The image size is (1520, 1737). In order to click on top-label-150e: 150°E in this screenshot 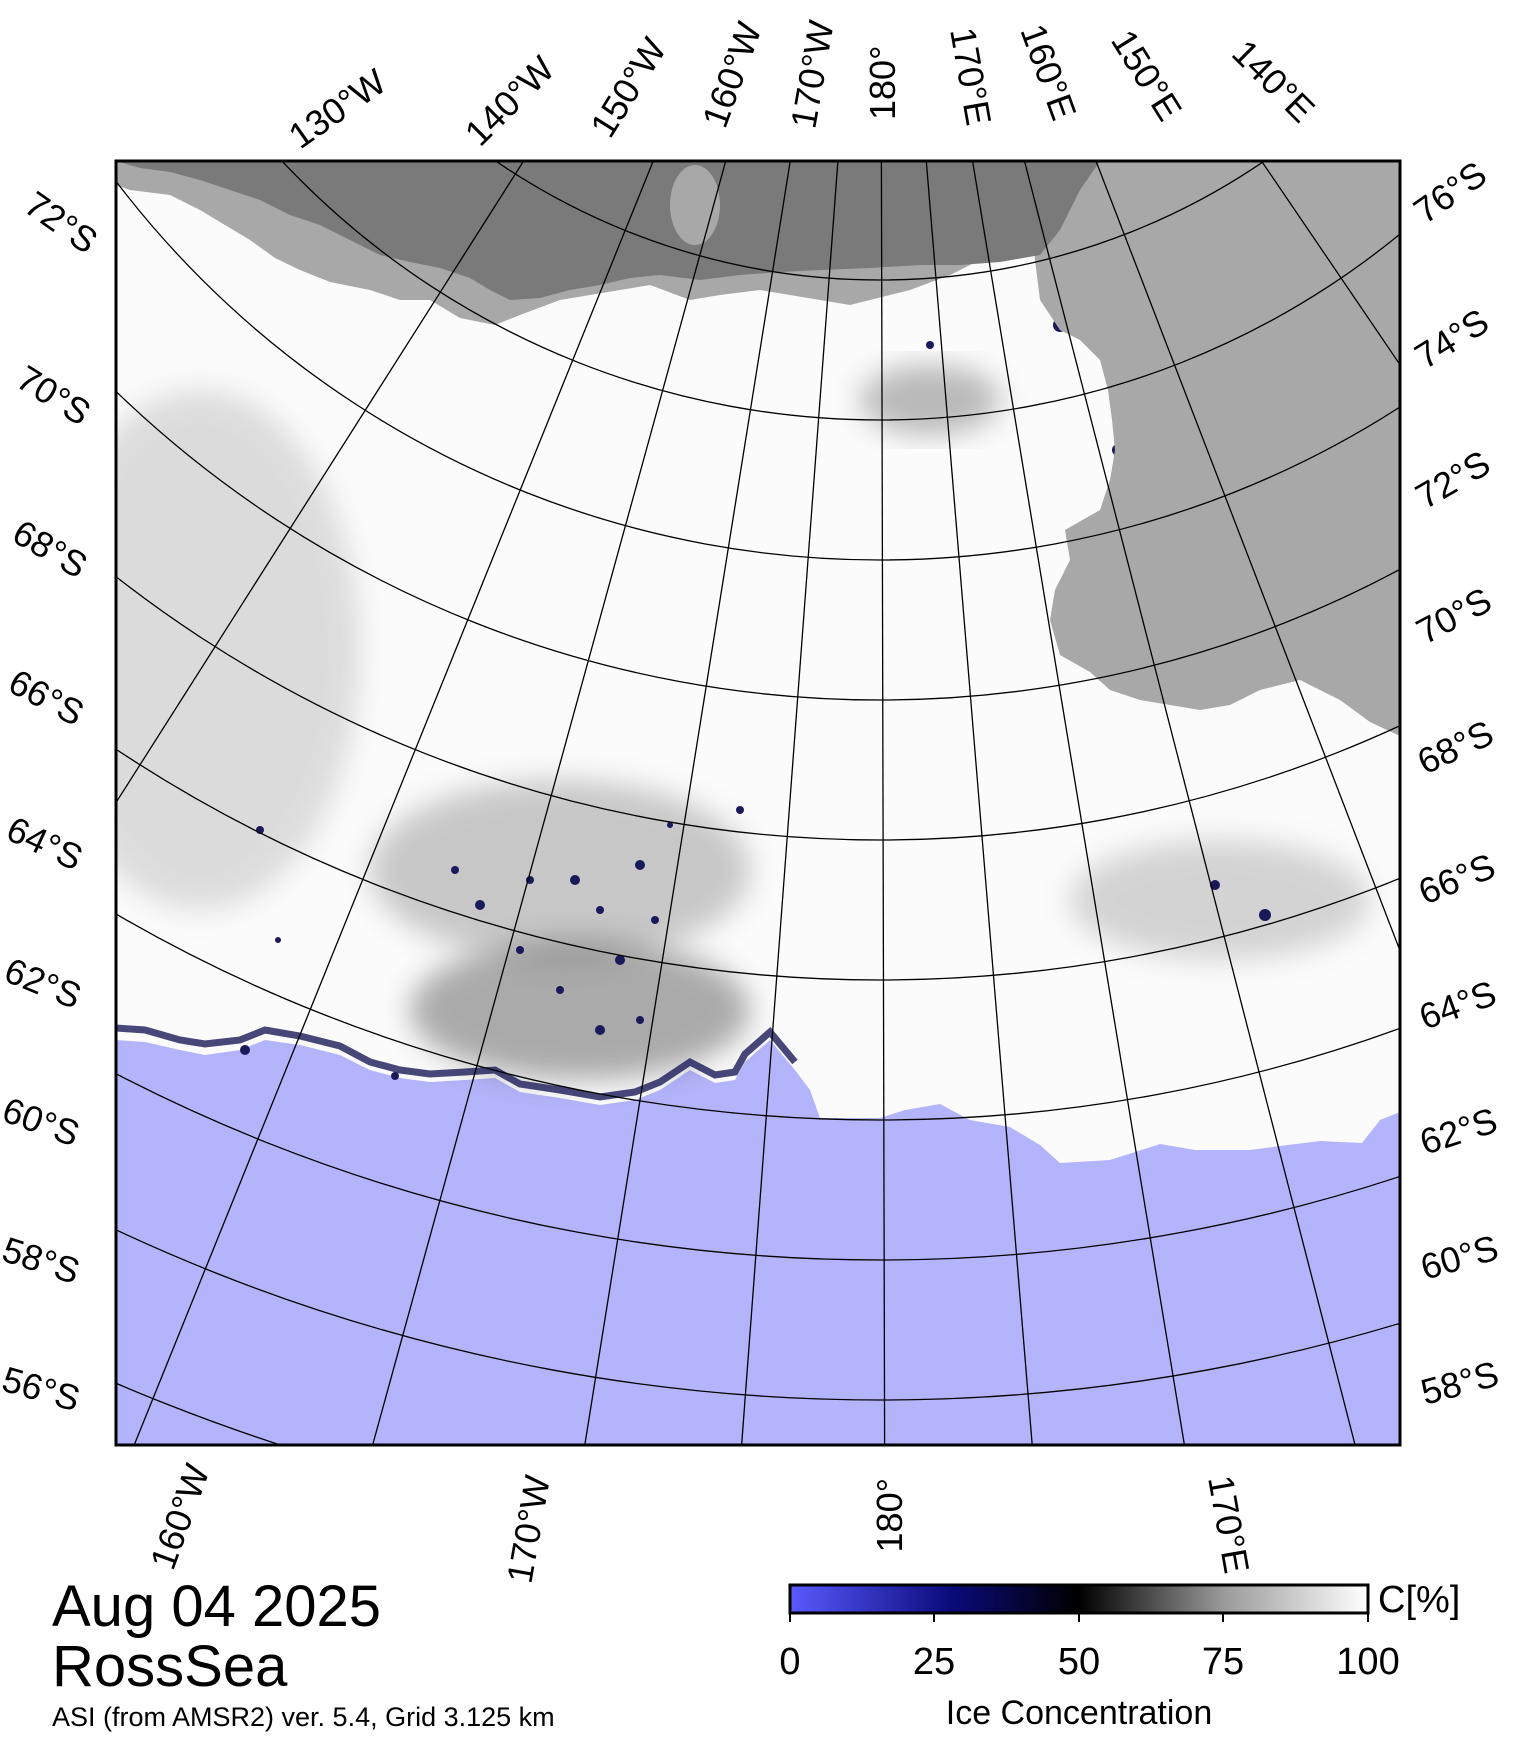, I will do `click(1146, 75)`.